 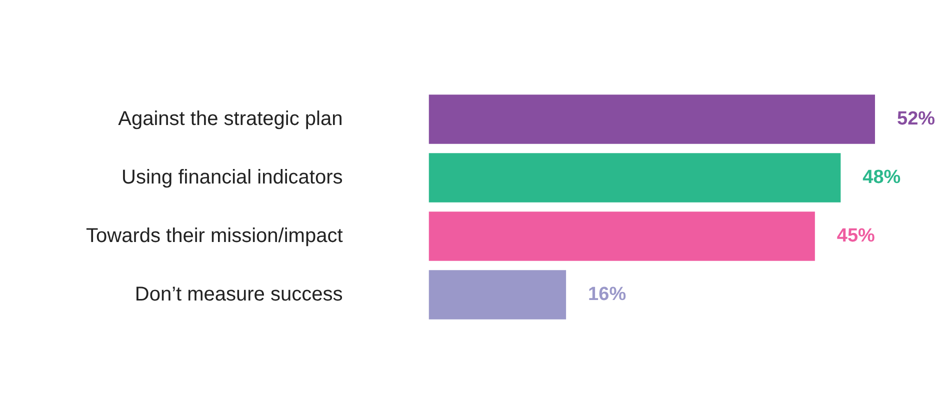 I want to click on y-tick-label: Against the strategic plan, so click(x=230, y=119).